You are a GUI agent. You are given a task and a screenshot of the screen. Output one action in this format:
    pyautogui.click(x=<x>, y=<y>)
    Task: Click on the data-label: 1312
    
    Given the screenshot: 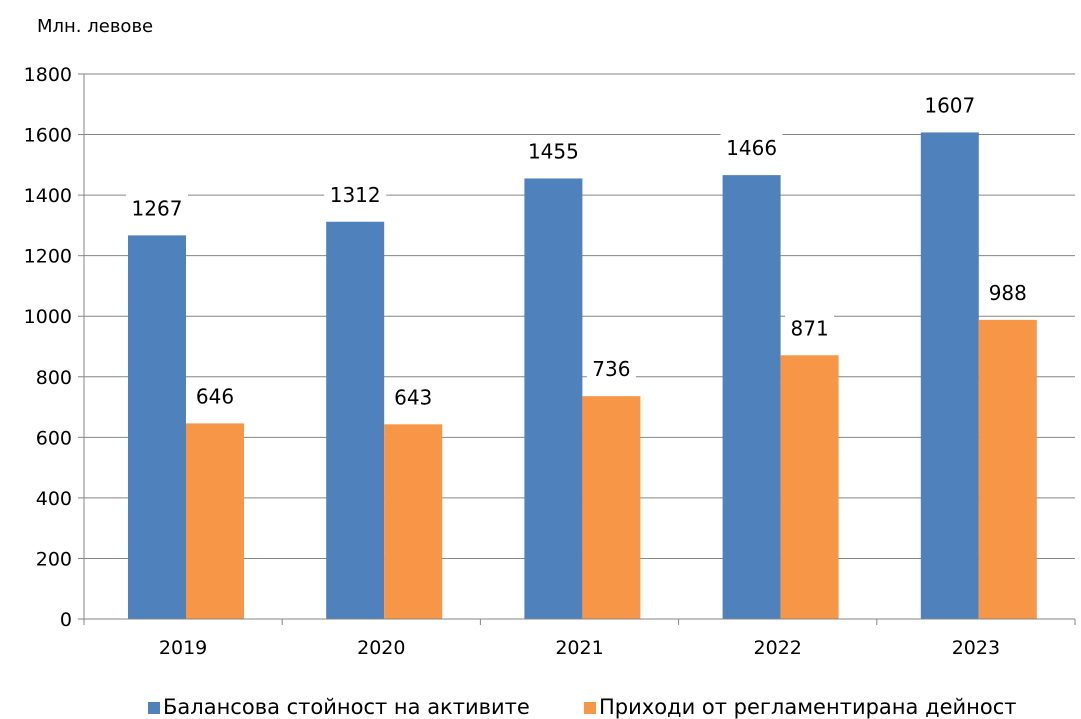 What is the action you would take?
    pyautogui.click(x=355, y=195)
    